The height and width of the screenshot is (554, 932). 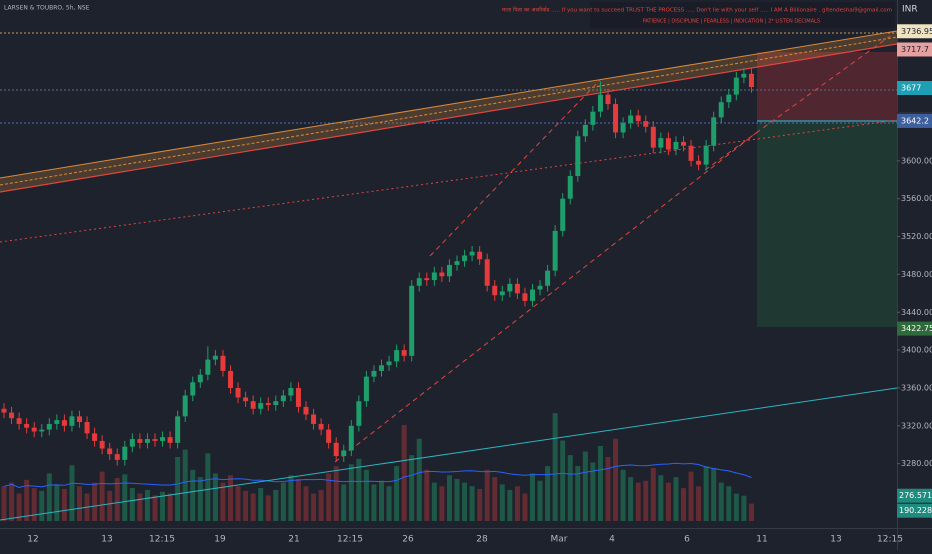 What do you see at coordinates (220, 540) in the screenshot?
I see `x-tick-label: 19` at bounding box center [220, 540].